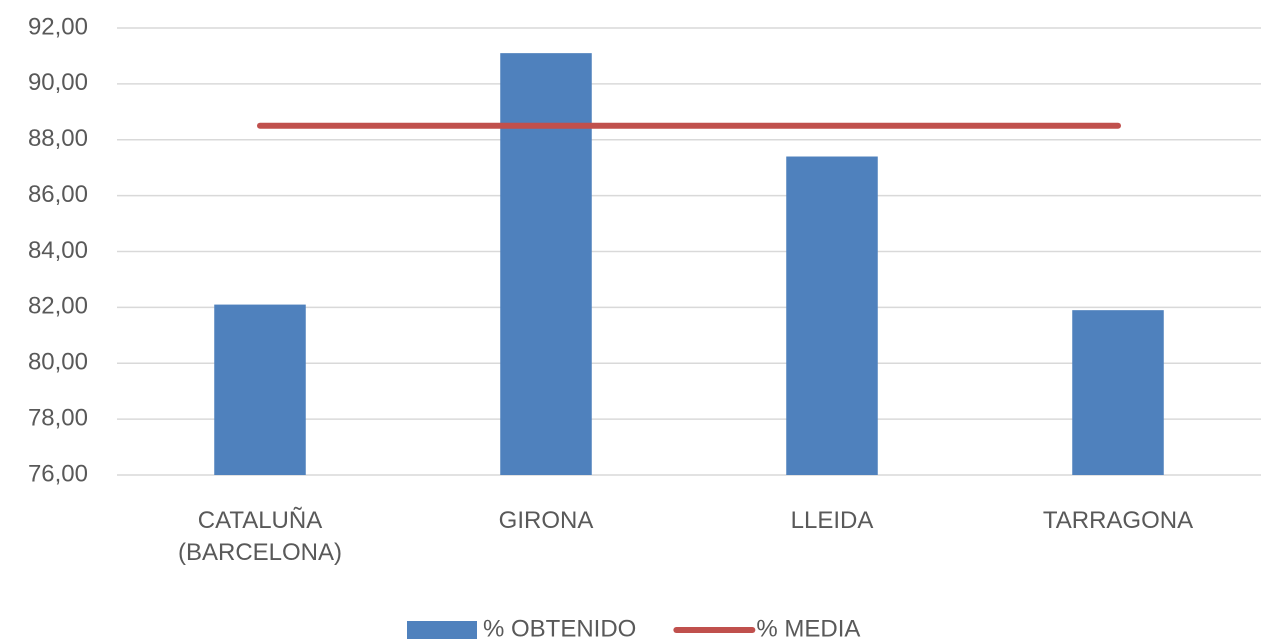 This screenshot has height=644, width=1261. I want to click on x-tick-label: GIRONA, so click(546, 520).